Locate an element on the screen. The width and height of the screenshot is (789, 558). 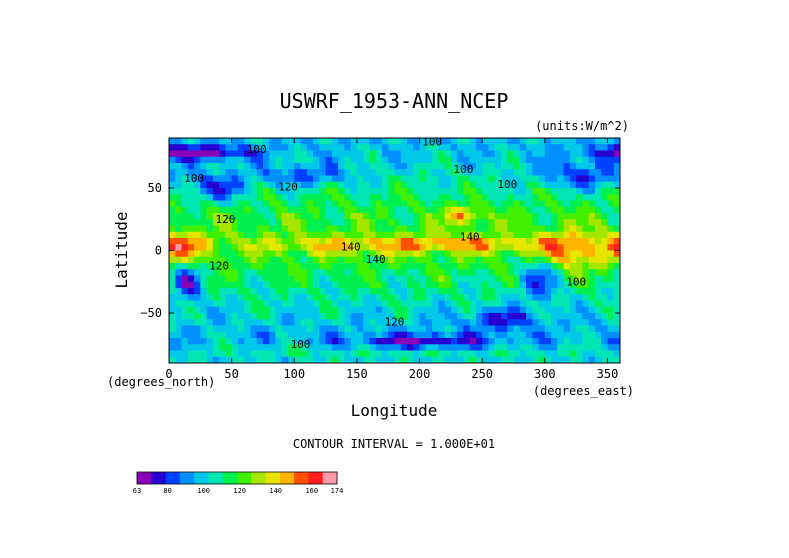
contour-label: 100 is located at coordinates (301, 344).